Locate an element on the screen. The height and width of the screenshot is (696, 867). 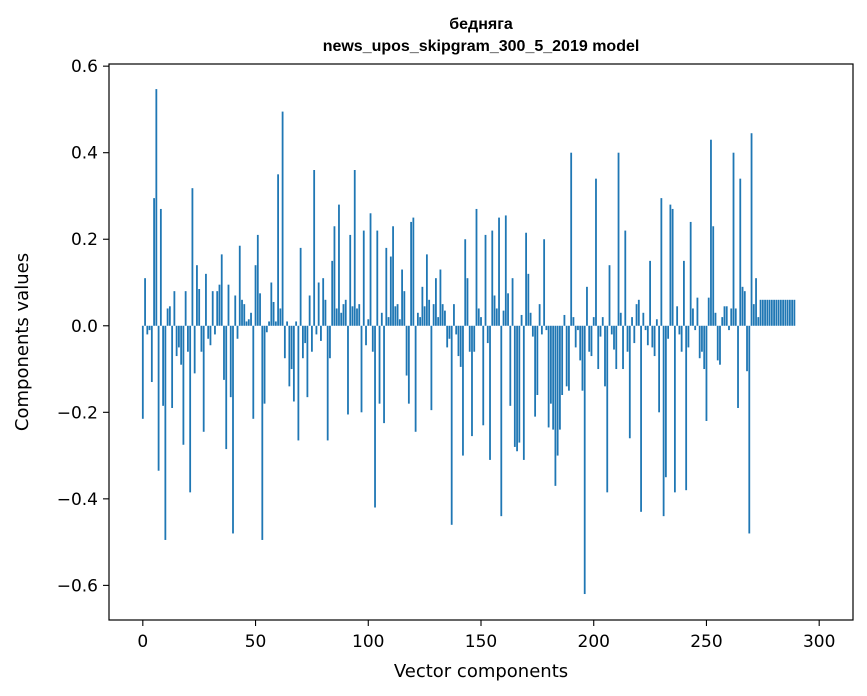
x-axis-ticks: 0 50 100 150 200 250 300 is located at coordinates (486, 636).